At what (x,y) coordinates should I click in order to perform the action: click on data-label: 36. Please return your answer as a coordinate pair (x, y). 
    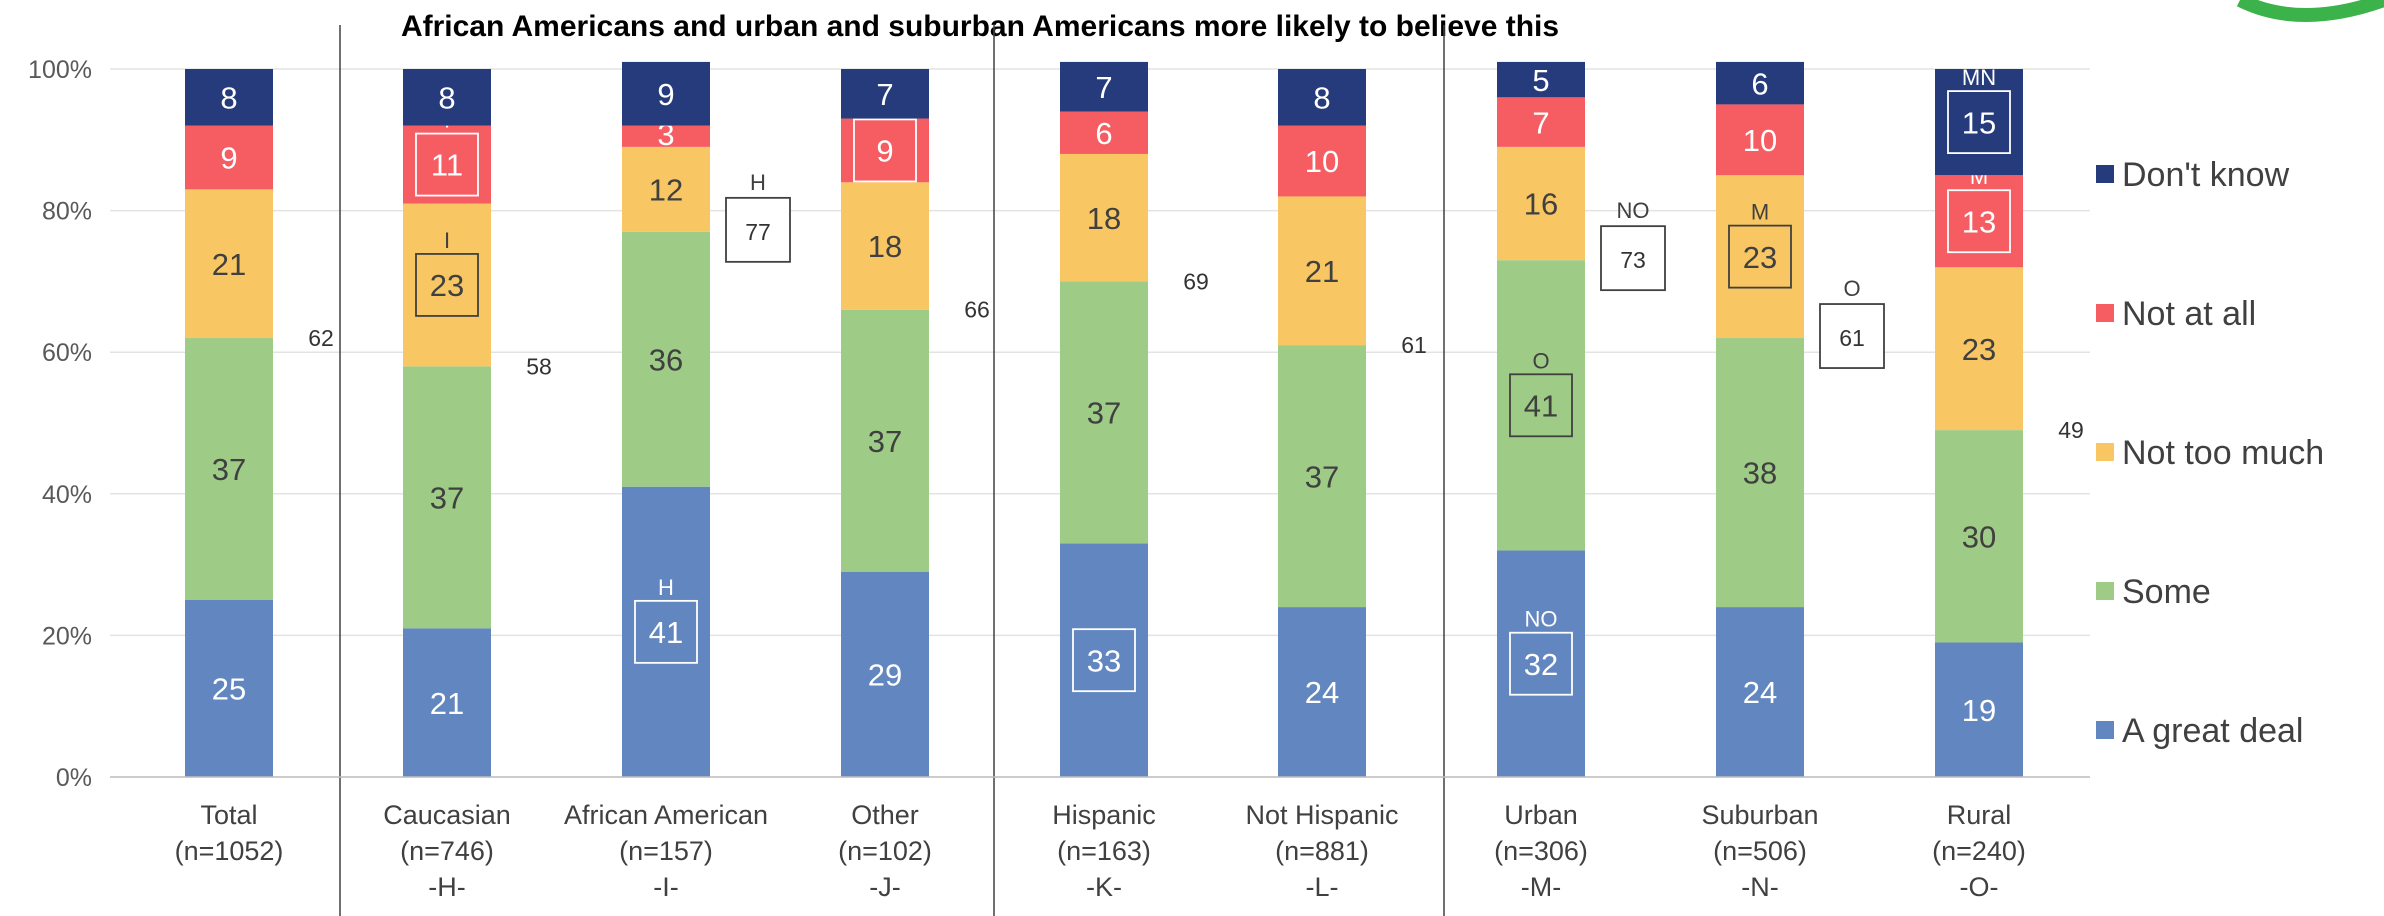
    Looking at the image, I should click on (666, 359).